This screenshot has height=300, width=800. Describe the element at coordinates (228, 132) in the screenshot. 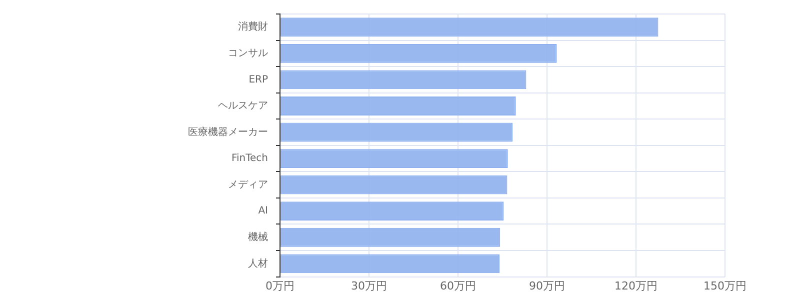

I see `y-tick-label: 医療機器メーカー` at that location.